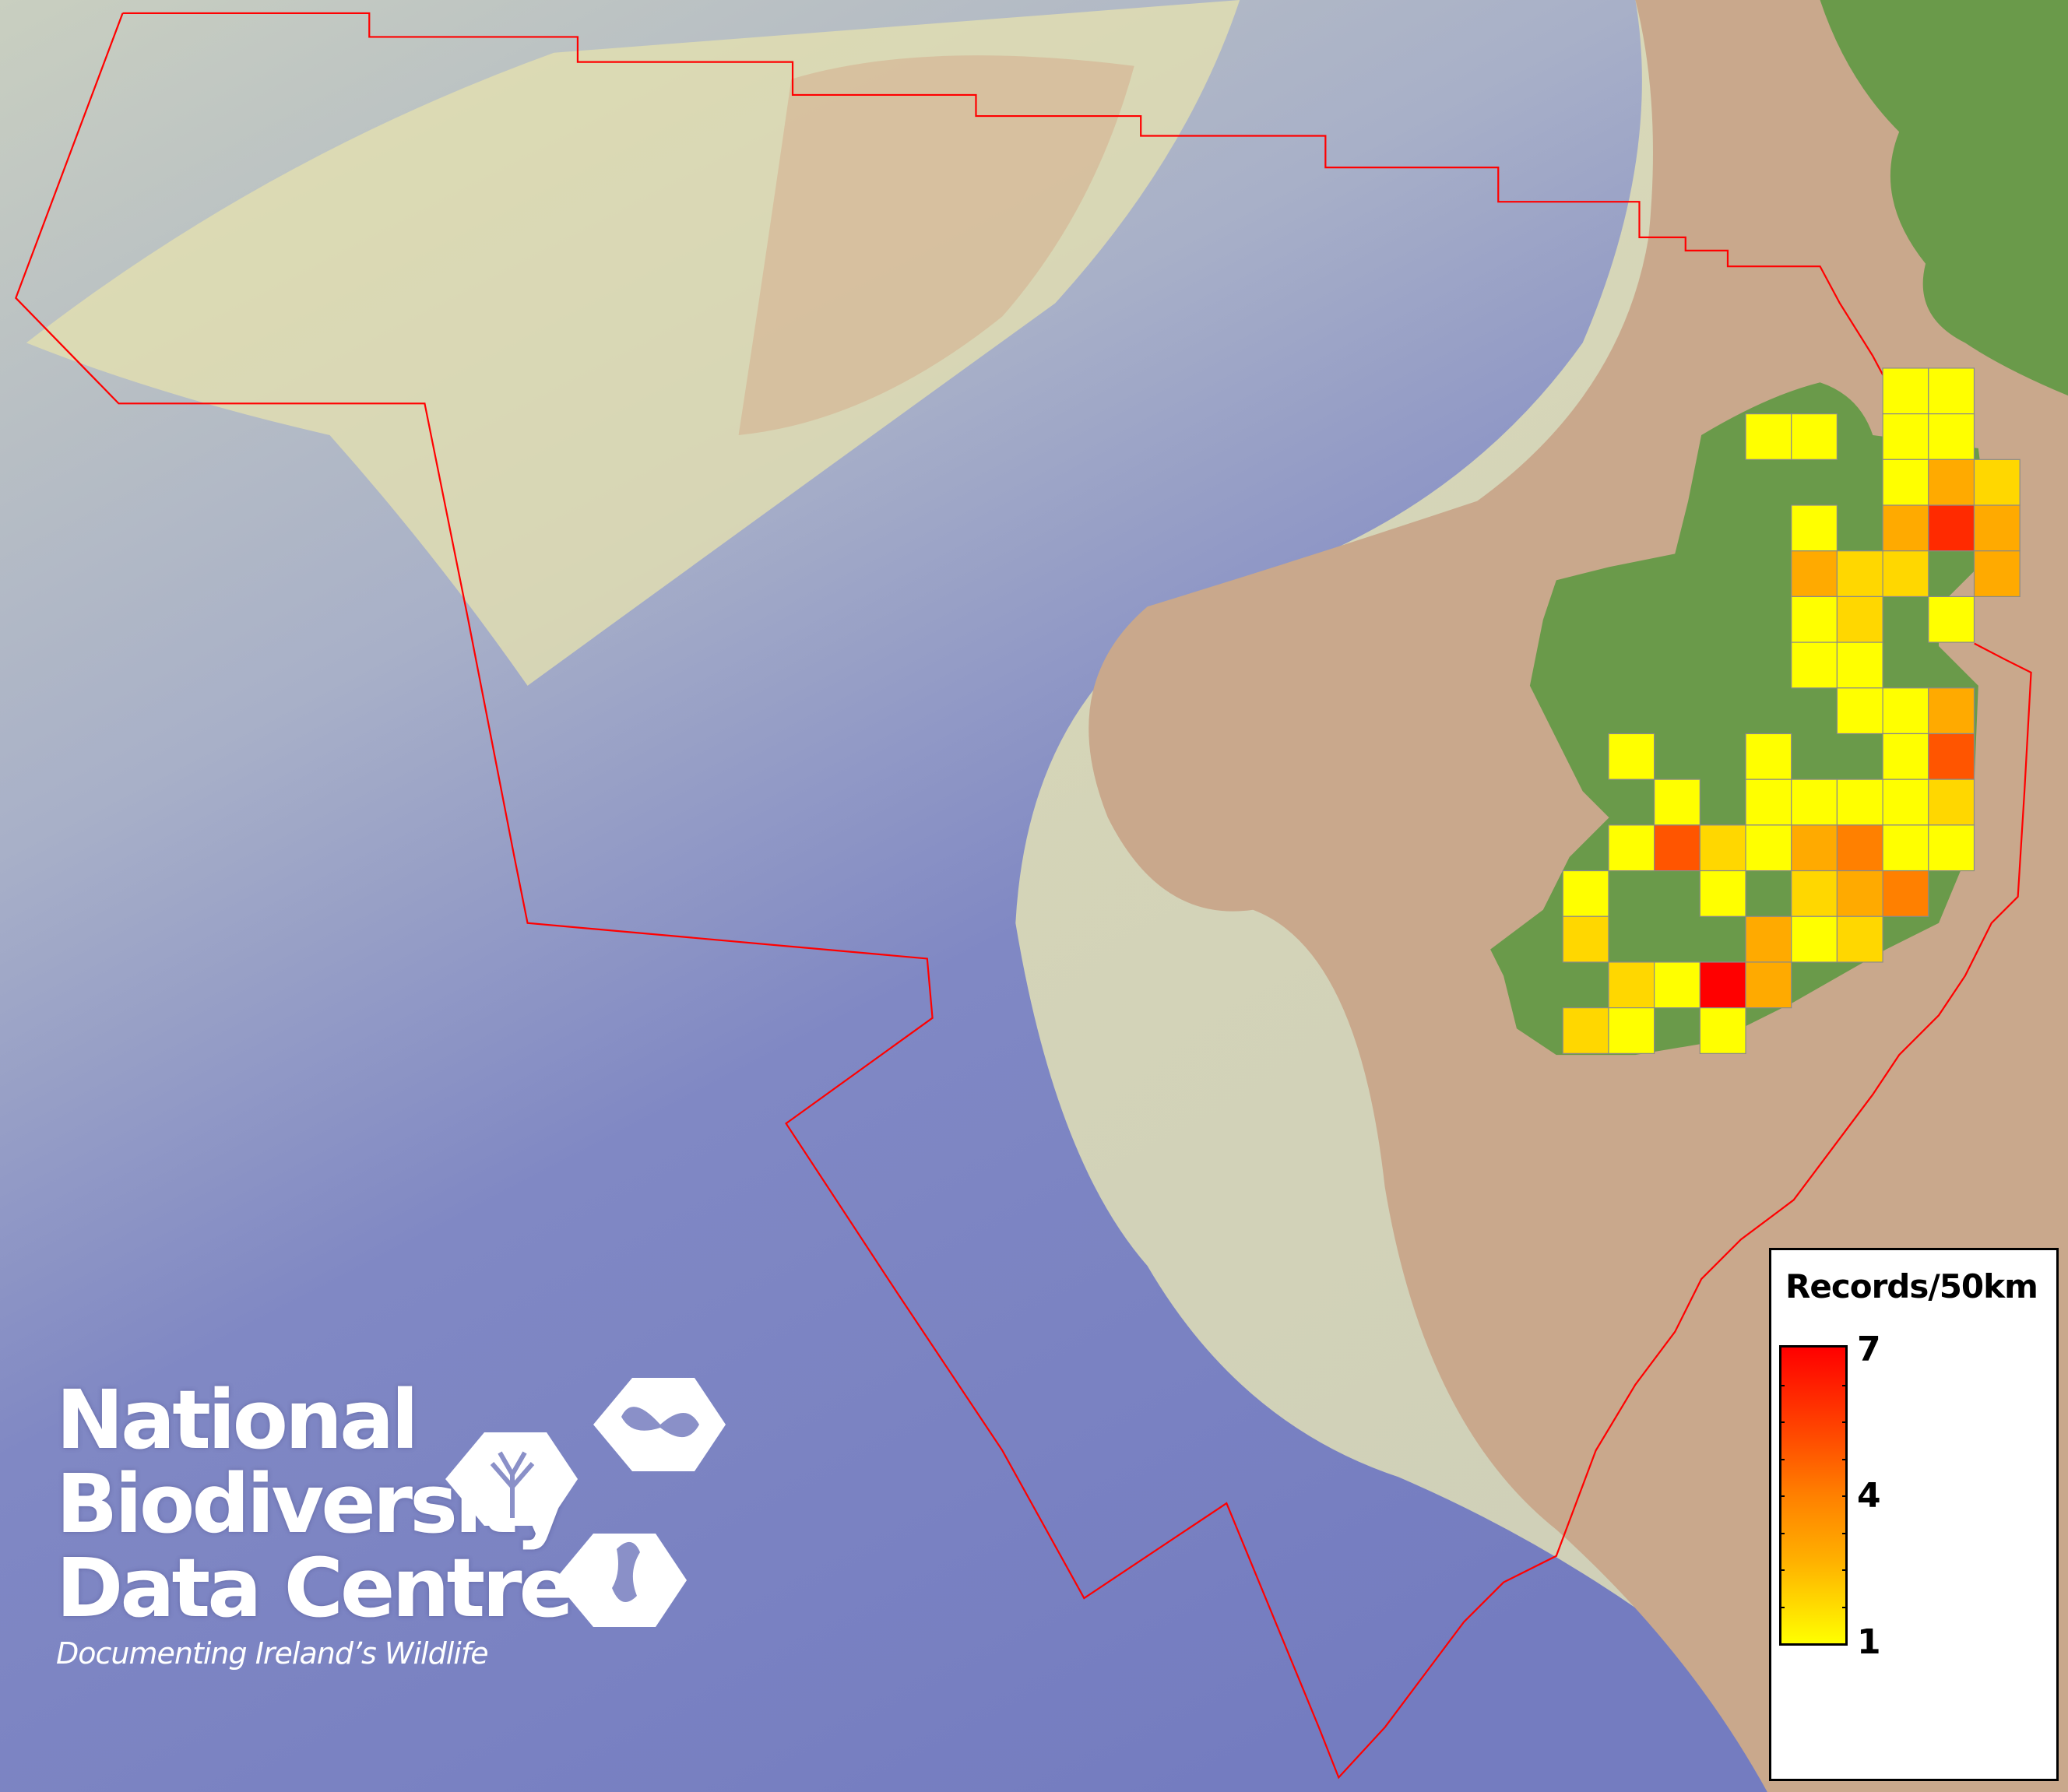  I want to click on seahorse-glyph, so click(626, 1571).